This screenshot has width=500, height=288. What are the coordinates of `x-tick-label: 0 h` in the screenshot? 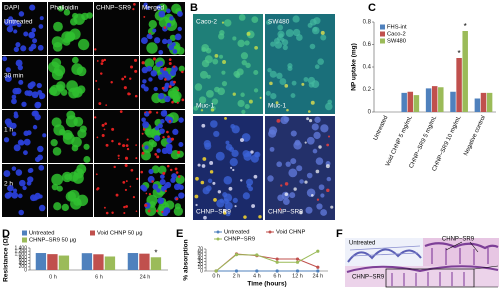 It's located at (216, 276).